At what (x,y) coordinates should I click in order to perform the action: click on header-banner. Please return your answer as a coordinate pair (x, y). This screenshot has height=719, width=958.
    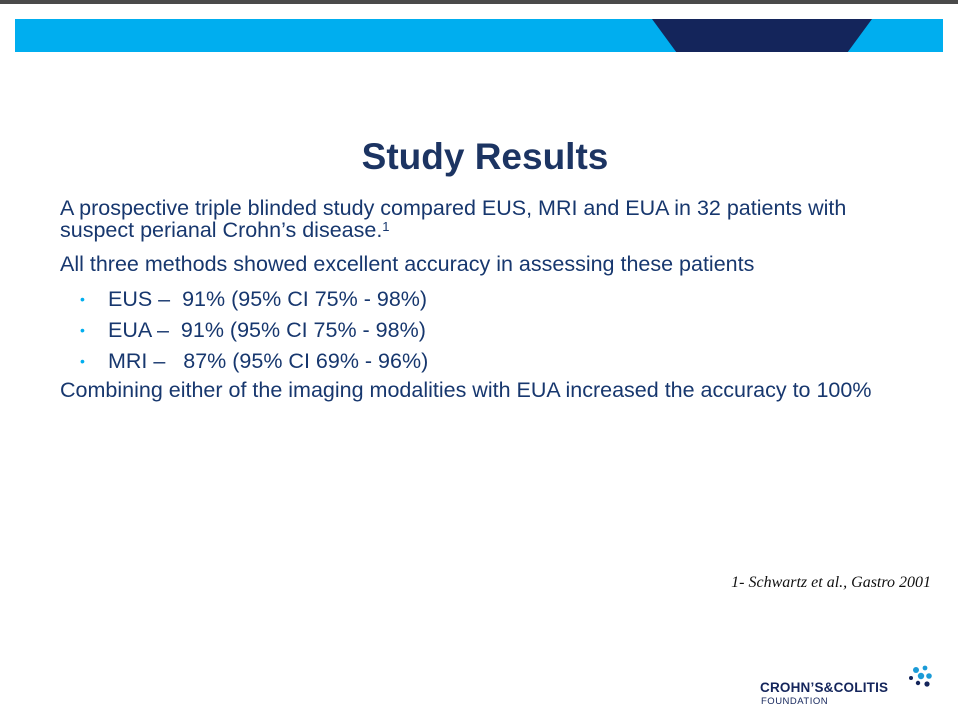
    Looking at the image, I should click on (479, 35).